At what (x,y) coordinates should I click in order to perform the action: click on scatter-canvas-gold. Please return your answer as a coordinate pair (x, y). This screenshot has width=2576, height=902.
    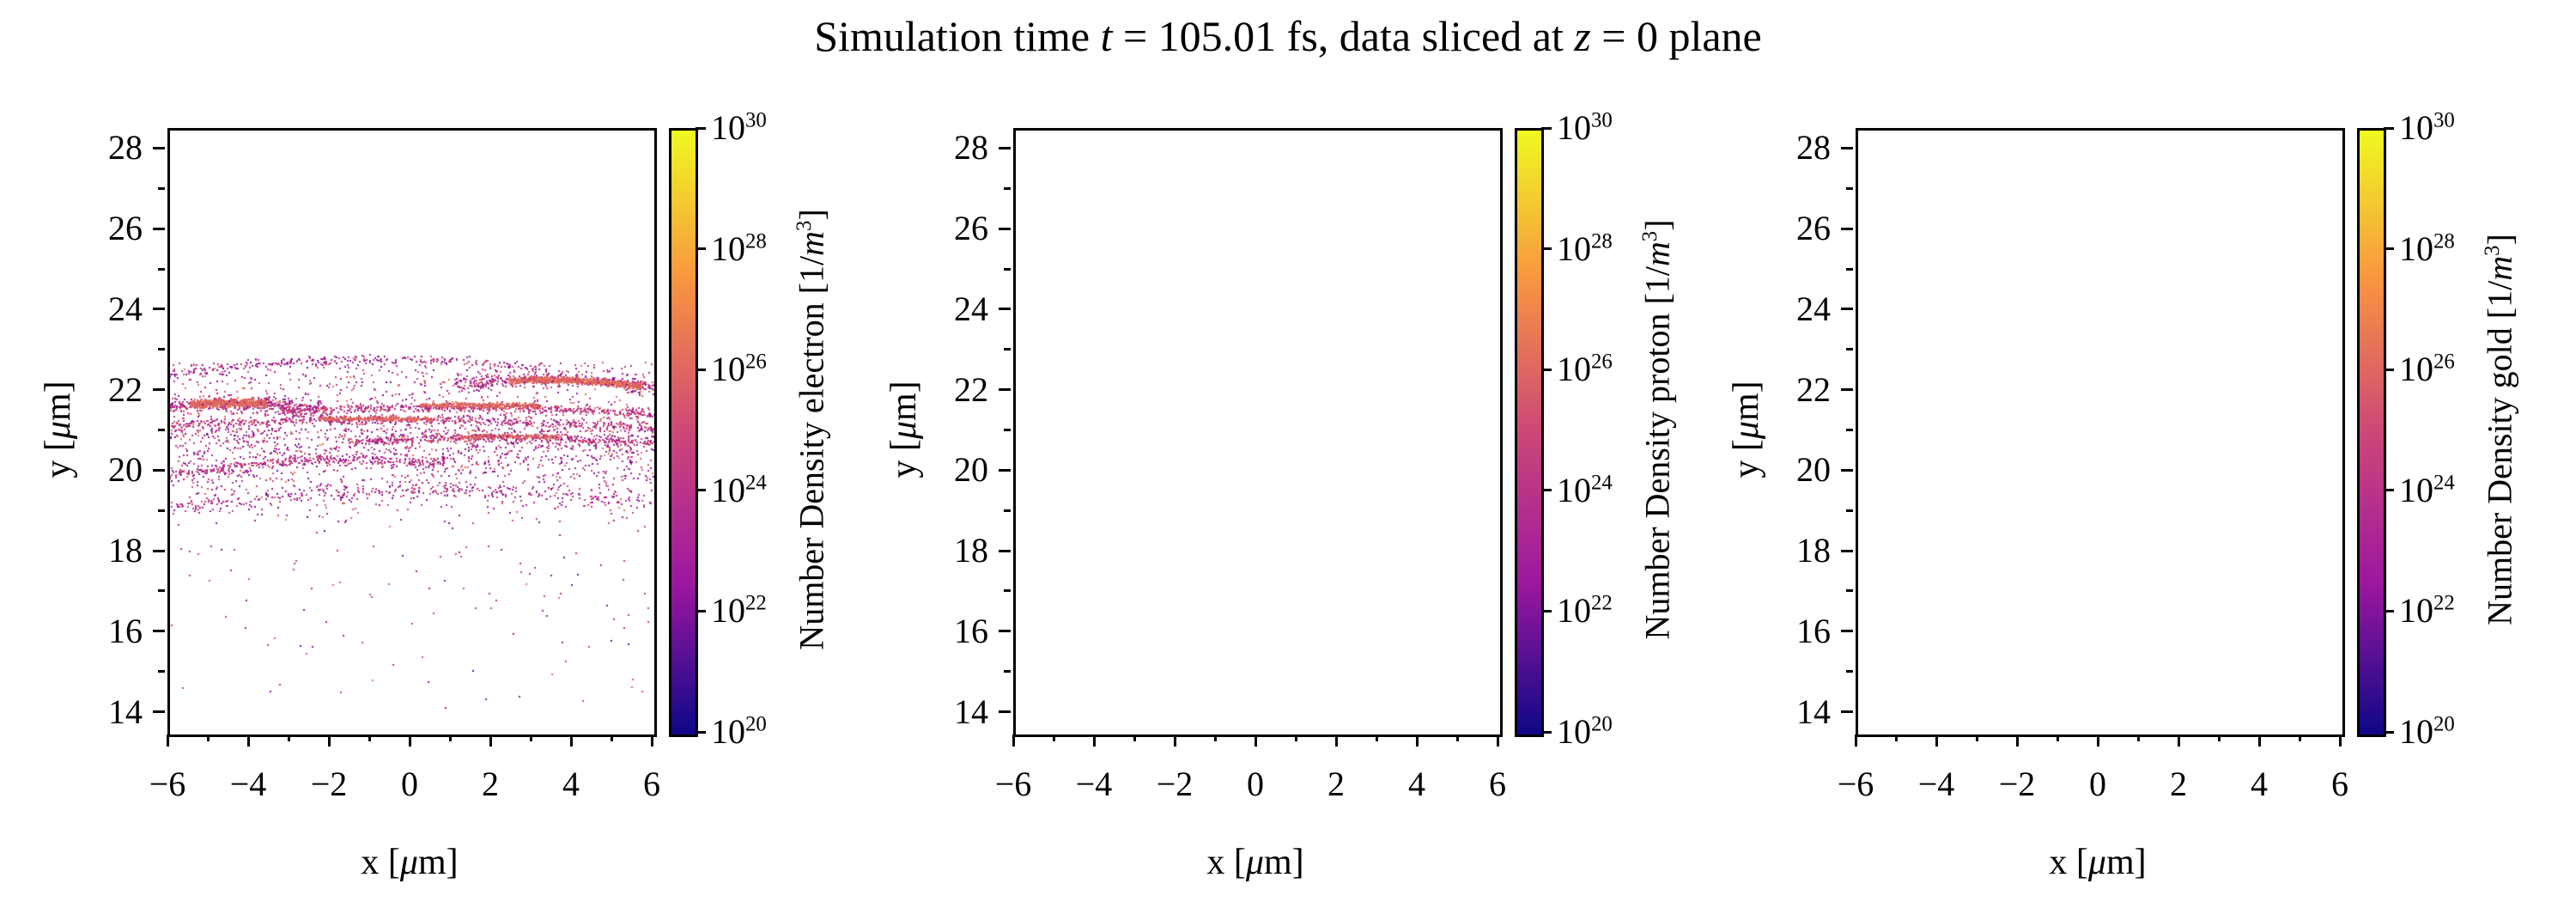
    Looking at the image, I should click on (2100, 432).